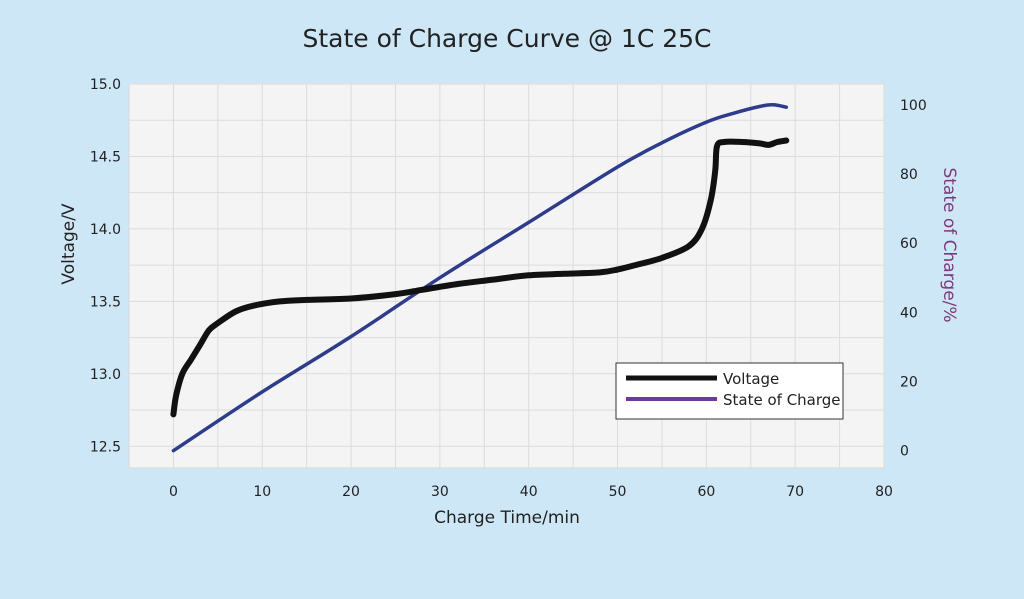 The height and width of the screenshot is (599, 1024). I want to click on legend-box, so click(729, 391).